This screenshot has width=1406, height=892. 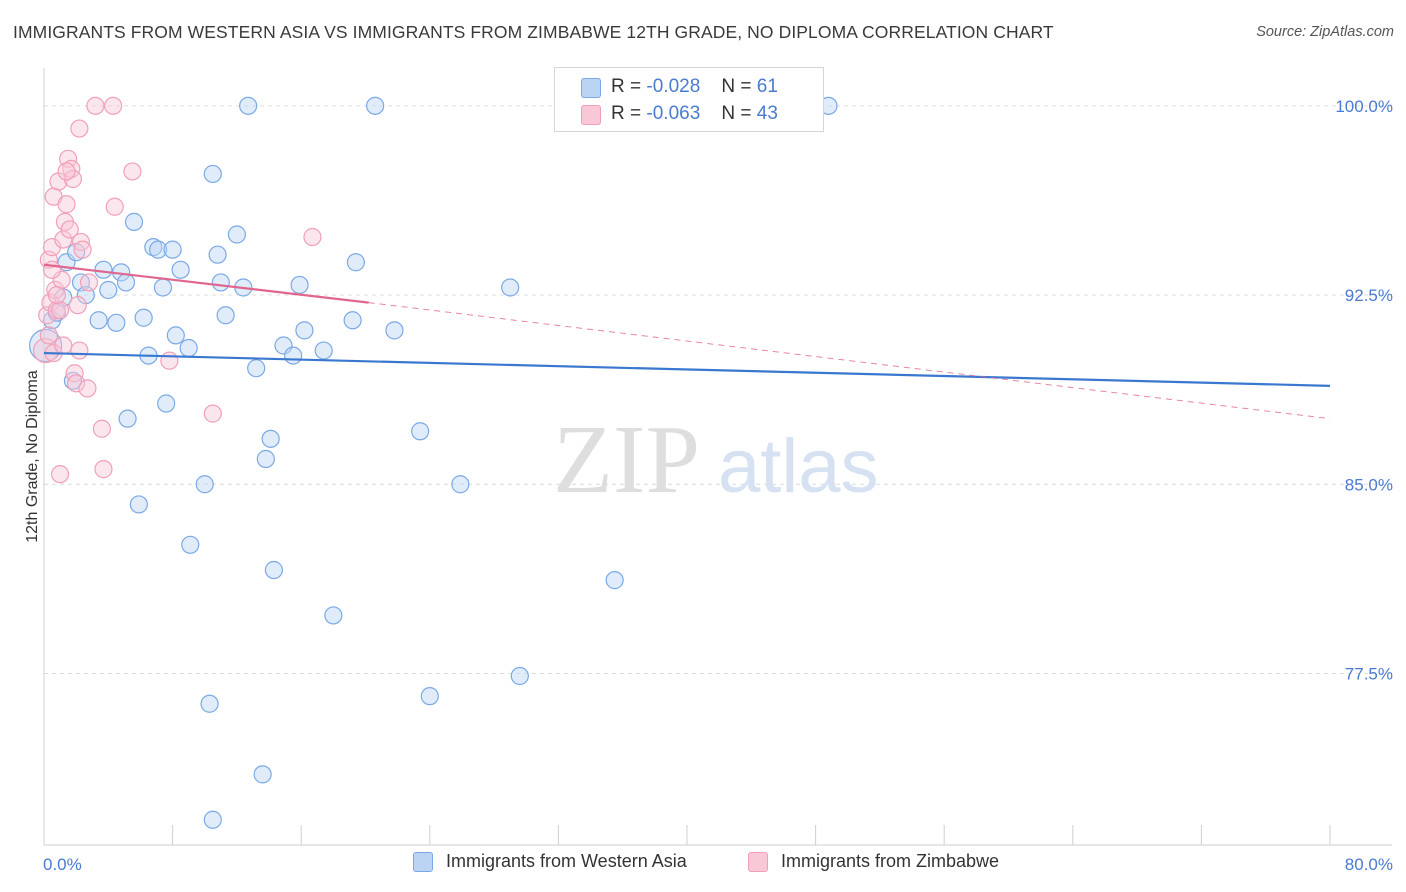 I want to click on y-tick-label: 77.5%, so click(x=1369, y=673).